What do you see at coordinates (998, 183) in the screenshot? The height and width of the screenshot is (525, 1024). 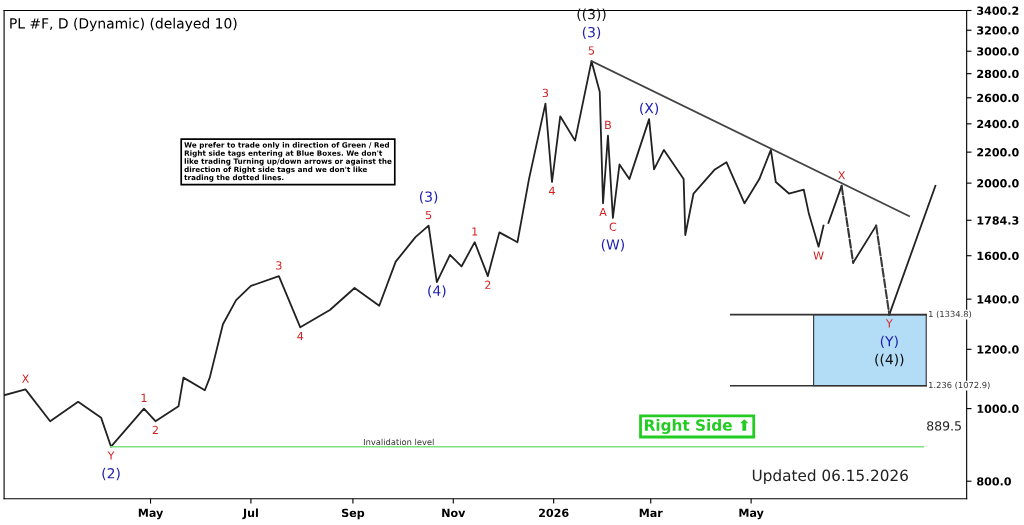 I see `y-tick-label: 2000.0` at bounding box center [998, 183].